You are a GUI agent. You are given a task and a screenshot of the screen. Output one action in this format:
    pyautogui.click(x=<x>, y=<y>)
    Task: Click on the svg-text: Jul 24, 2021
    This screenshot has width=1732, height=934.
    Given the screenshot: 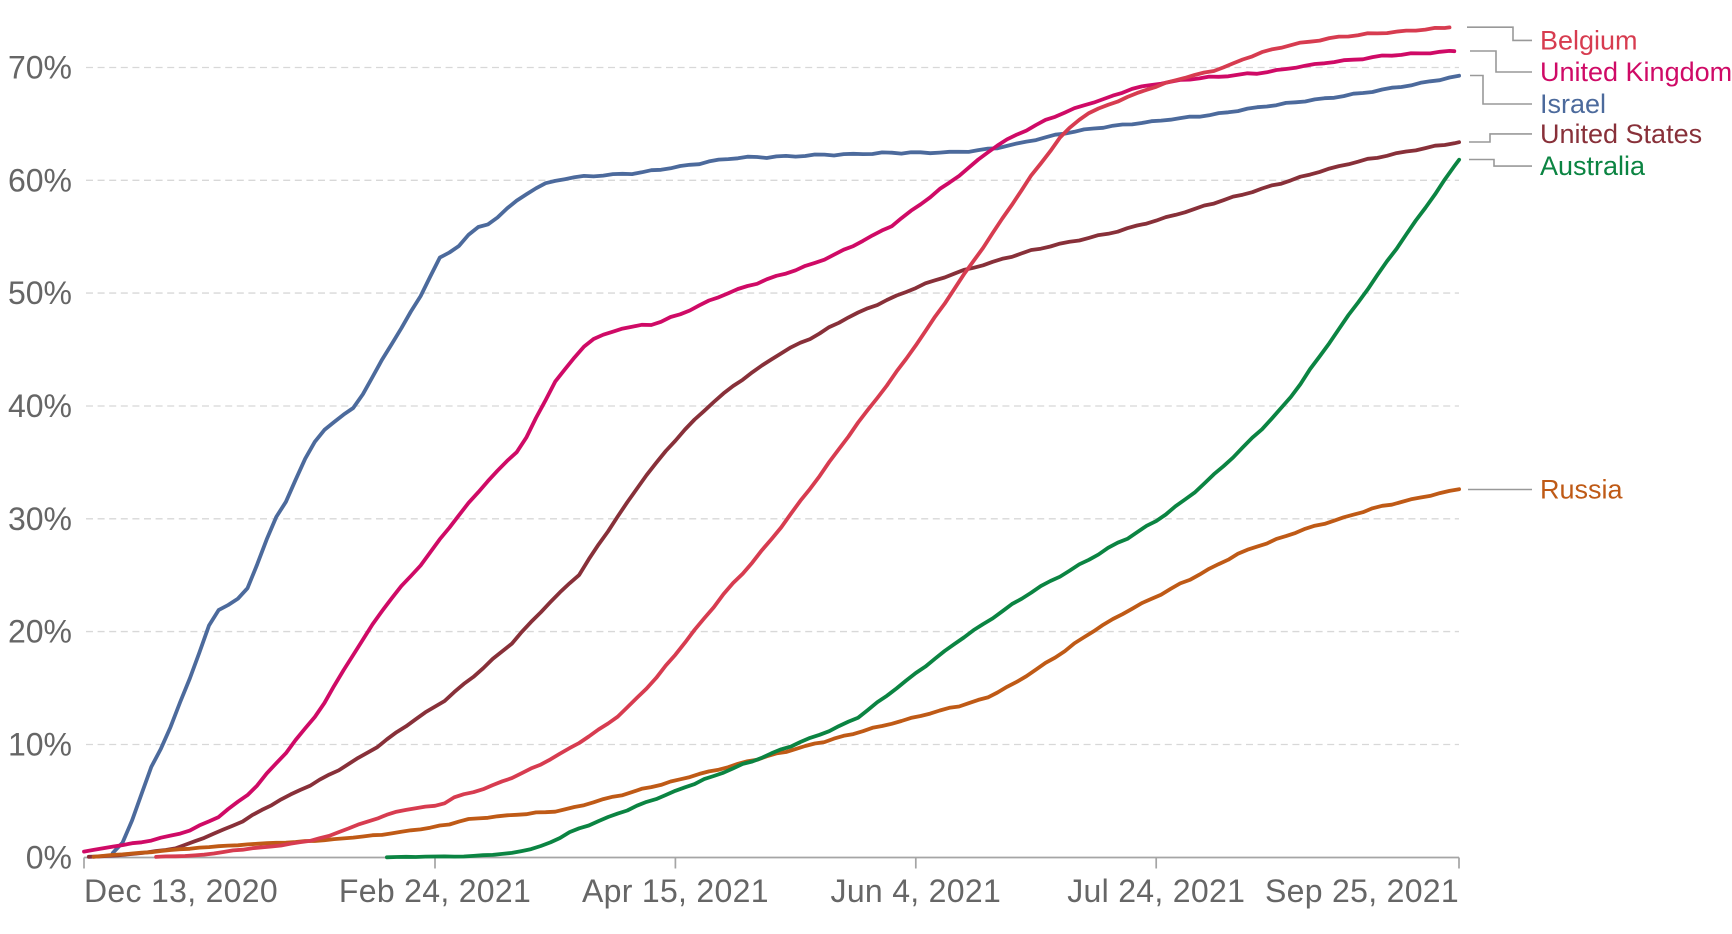 What is the action you would take?
    pyautogui.click(x=1156, y=891)
    